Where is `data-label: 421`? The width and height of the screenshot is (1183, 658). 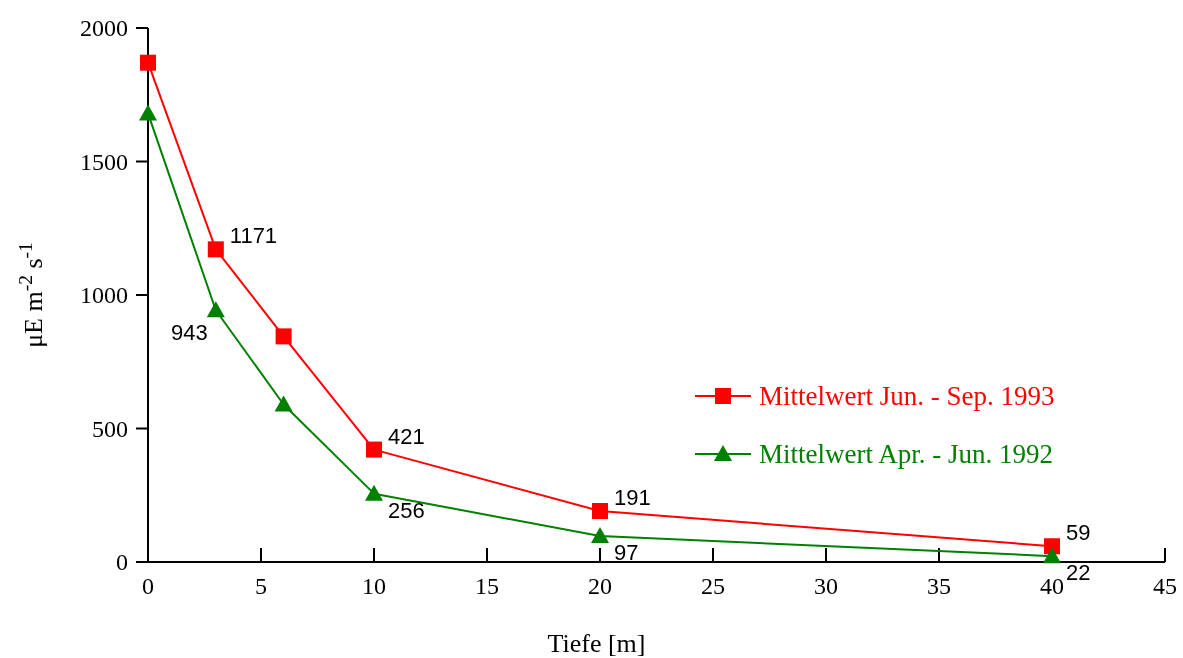
data-label: 421 is located at coordinates (406, 436).